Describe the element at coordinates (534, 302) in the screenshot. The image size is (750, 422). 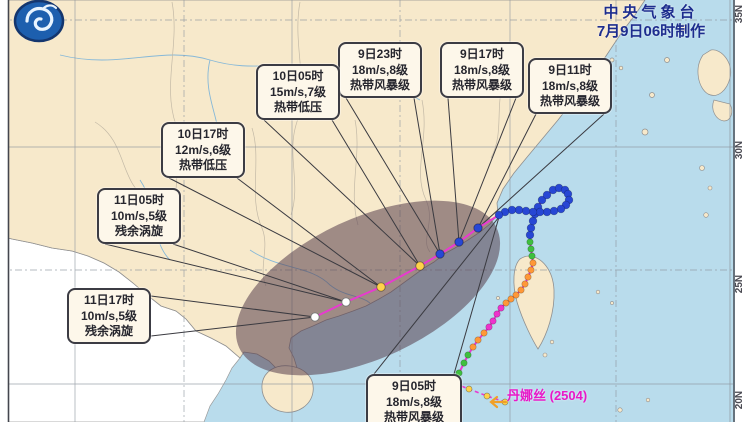
I see `taiwan-island` at that location.